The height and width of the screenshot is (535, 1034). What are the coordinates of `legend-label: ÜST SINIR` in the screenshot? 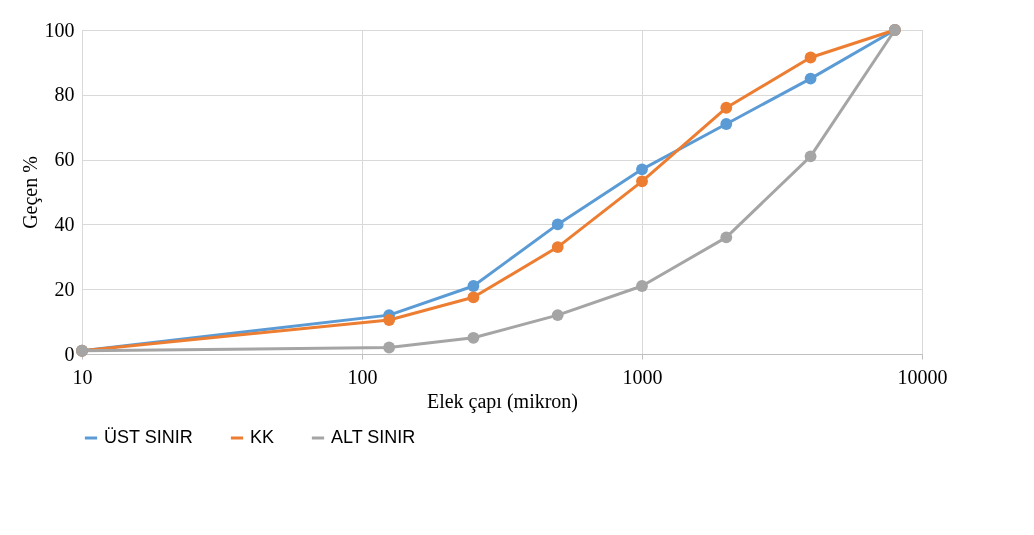 It's located at (148, 437).